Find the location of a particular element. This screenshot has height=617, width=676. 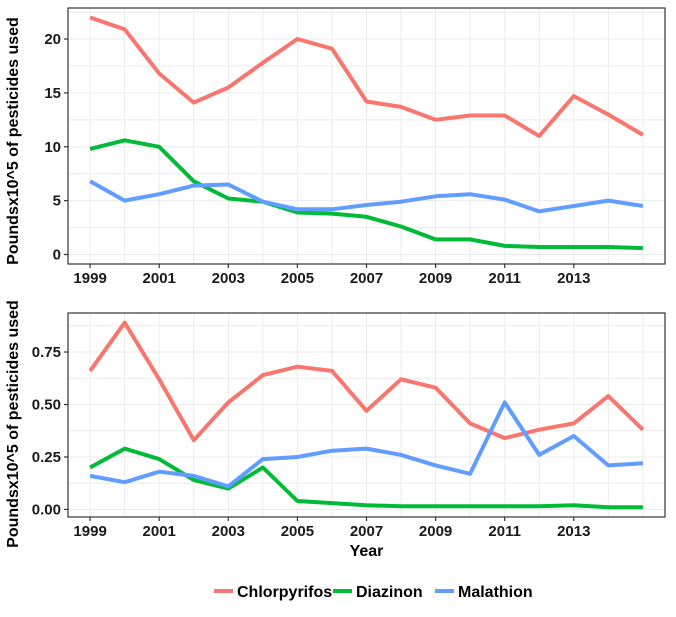

y-tick-label: 0 is located at coordinates (57, 255).